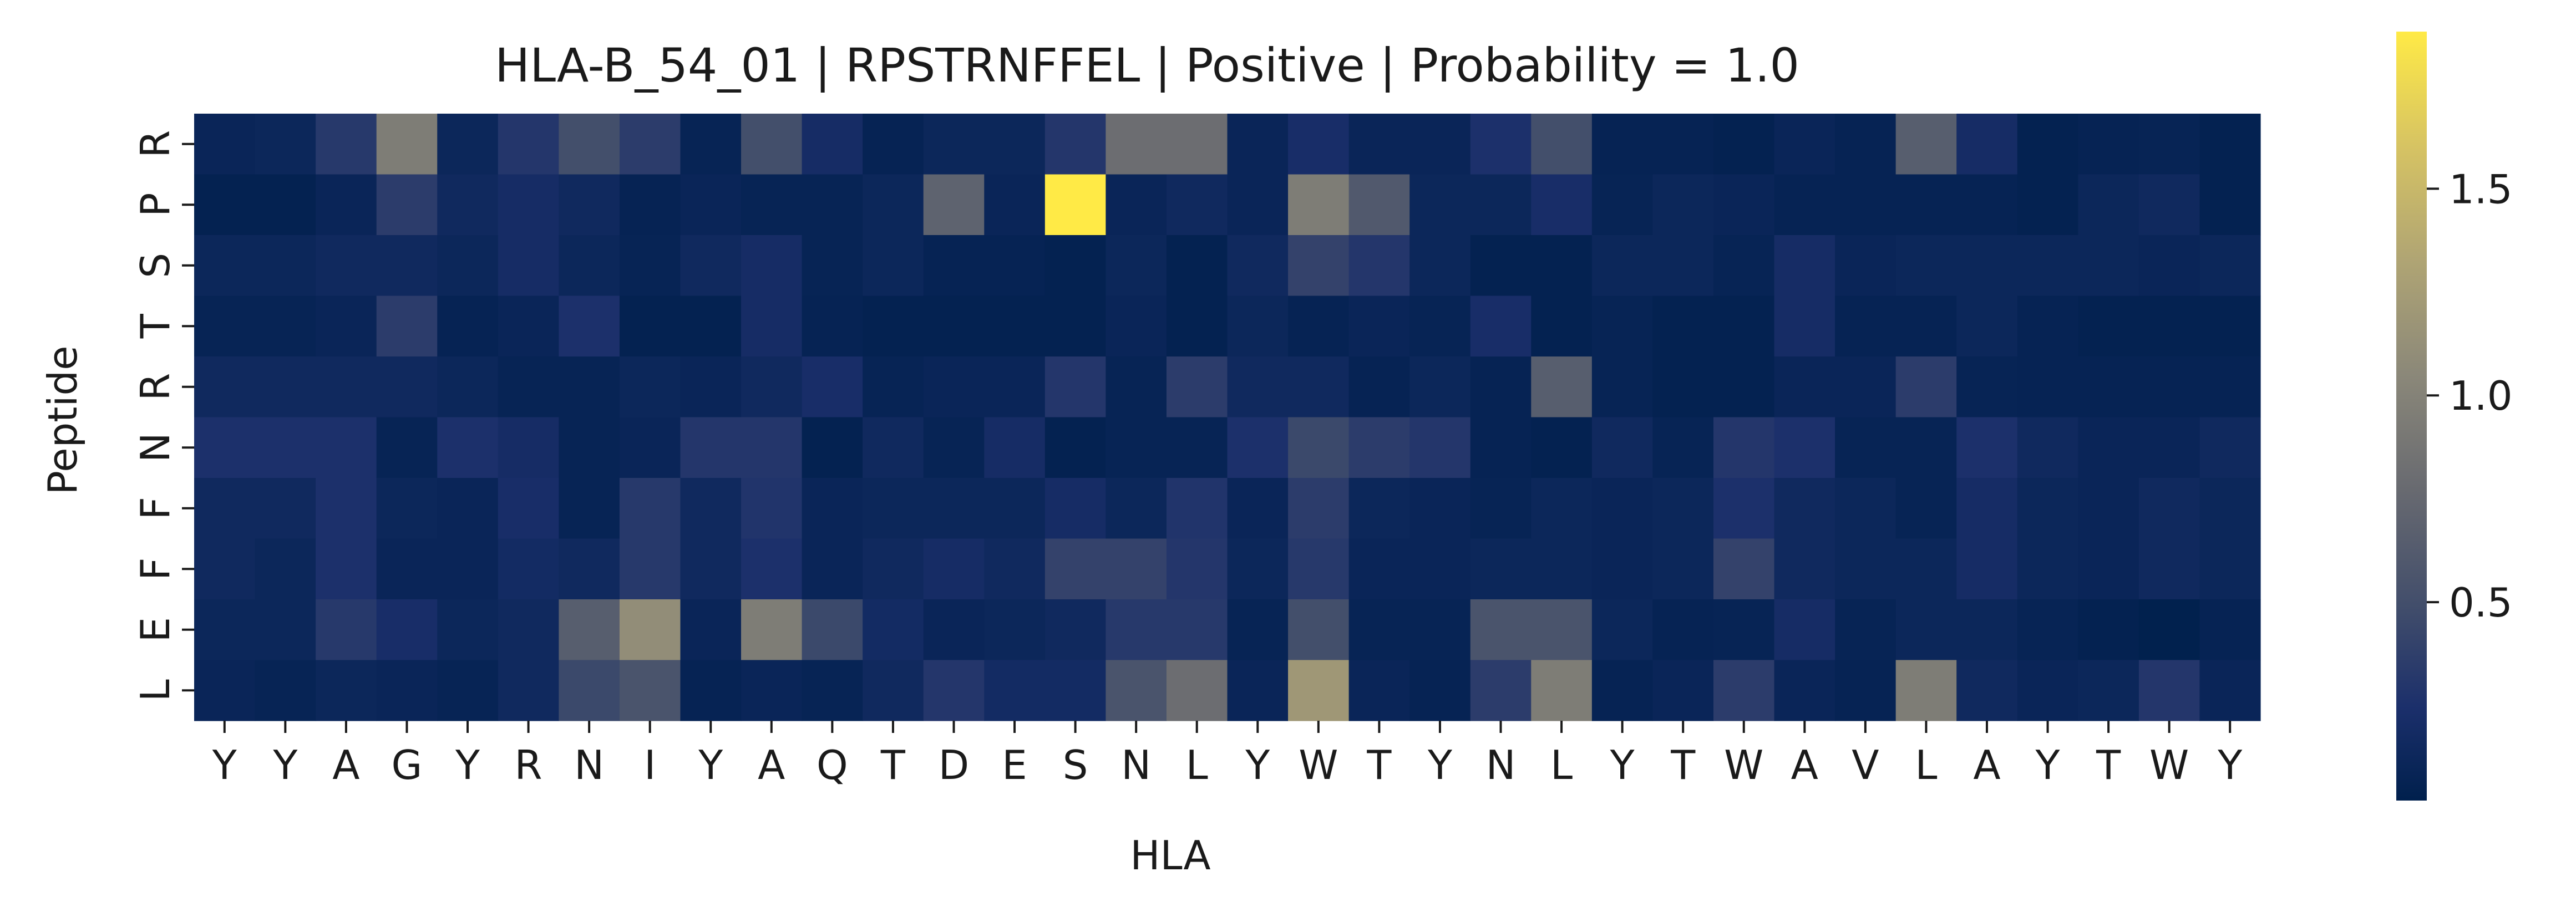 The height and width of the screenshot is (912, 2576). I want to click on x-tick-label: A, so click(345, 765).